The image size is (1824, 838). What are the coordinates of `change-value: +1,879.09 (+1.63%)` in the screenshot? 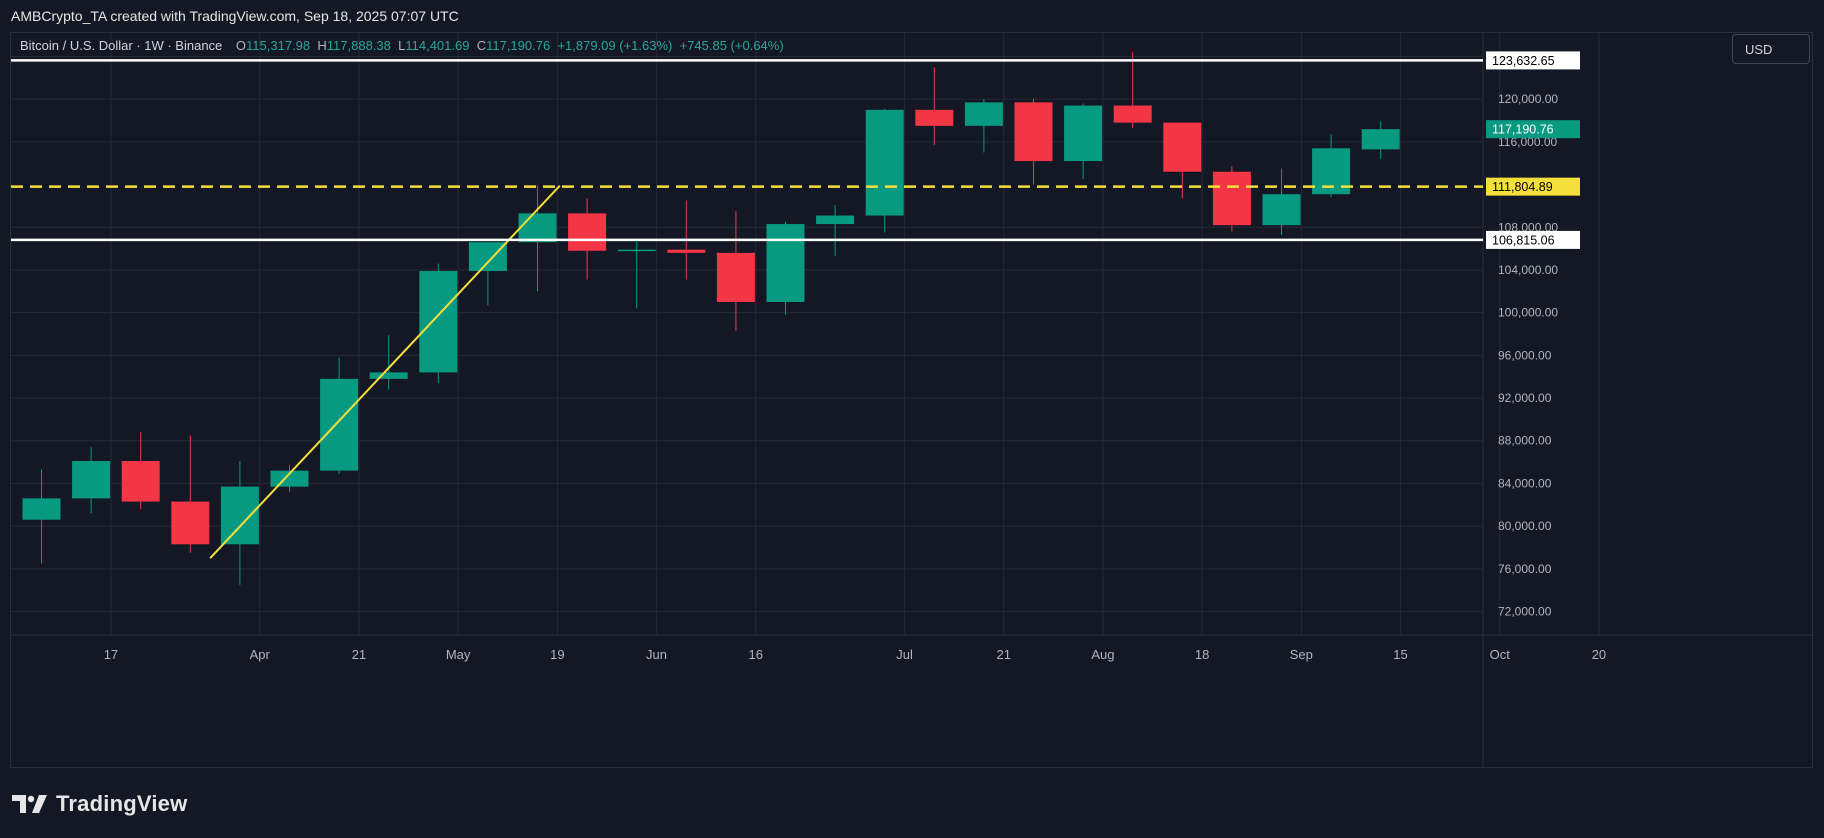 It's located at (615, 45).